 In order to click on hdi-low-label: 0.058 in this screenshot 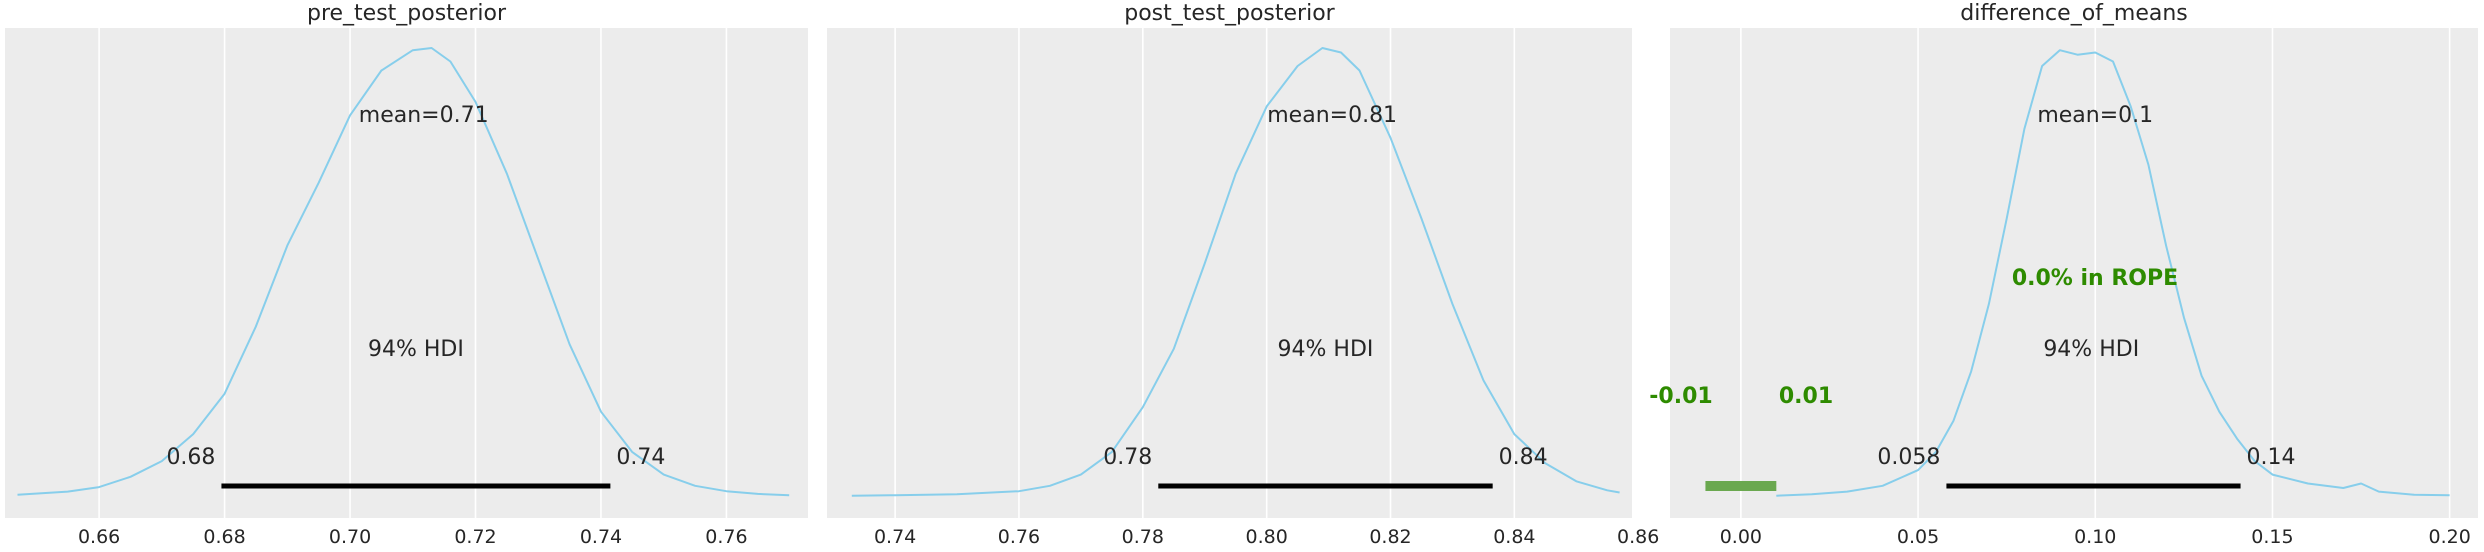, I will do `click(1908, 457)`.